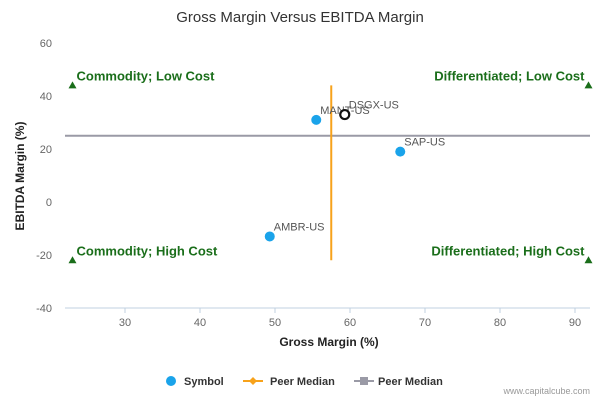  I want to click on x-tick-label: 30, so click(125, 323).